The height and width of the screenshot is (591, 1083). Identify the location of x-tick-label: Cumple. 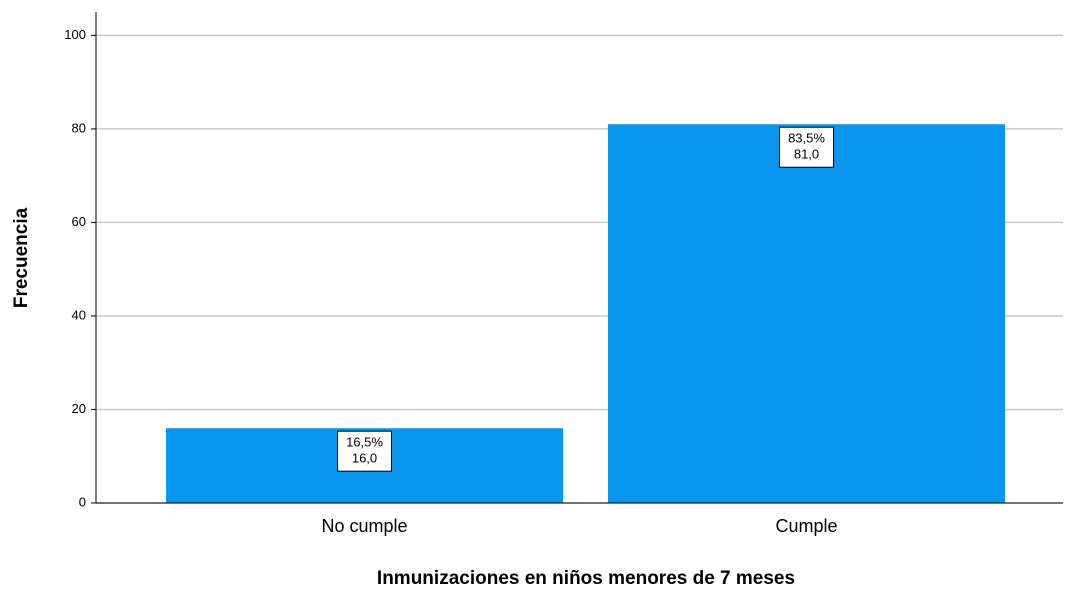
(806, 526).